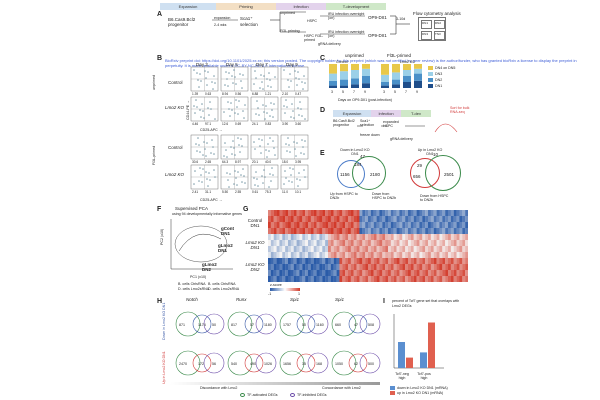 This screenshot has width=600, height=400. What do you see at coordinates (417, 92) in the screenshot?
I see `day-tick: 9` at bounding box center [417, 92].